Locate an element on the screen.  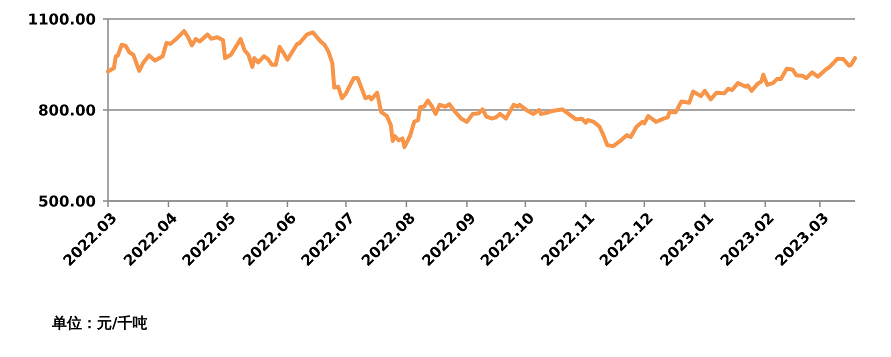
text: 单位：元/千吨 is located at coordinates (99, 323).